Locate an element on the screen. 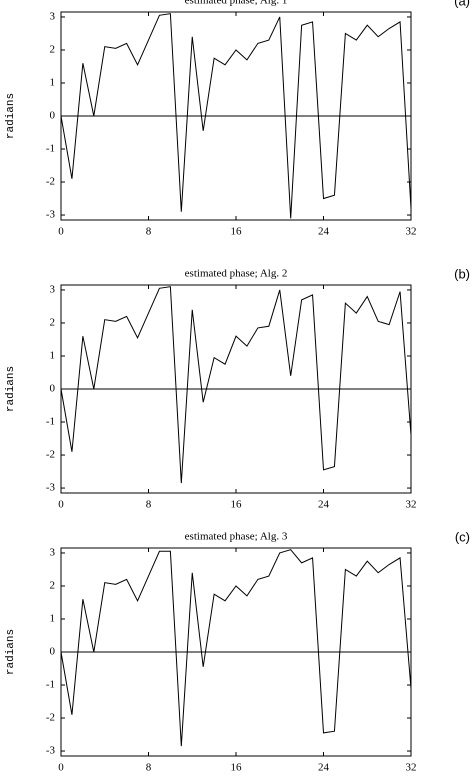 The height and width of the screenshot is (777, 474). chart-title: estimated phase; Alg. 1 is located at coordinates (236, 3).